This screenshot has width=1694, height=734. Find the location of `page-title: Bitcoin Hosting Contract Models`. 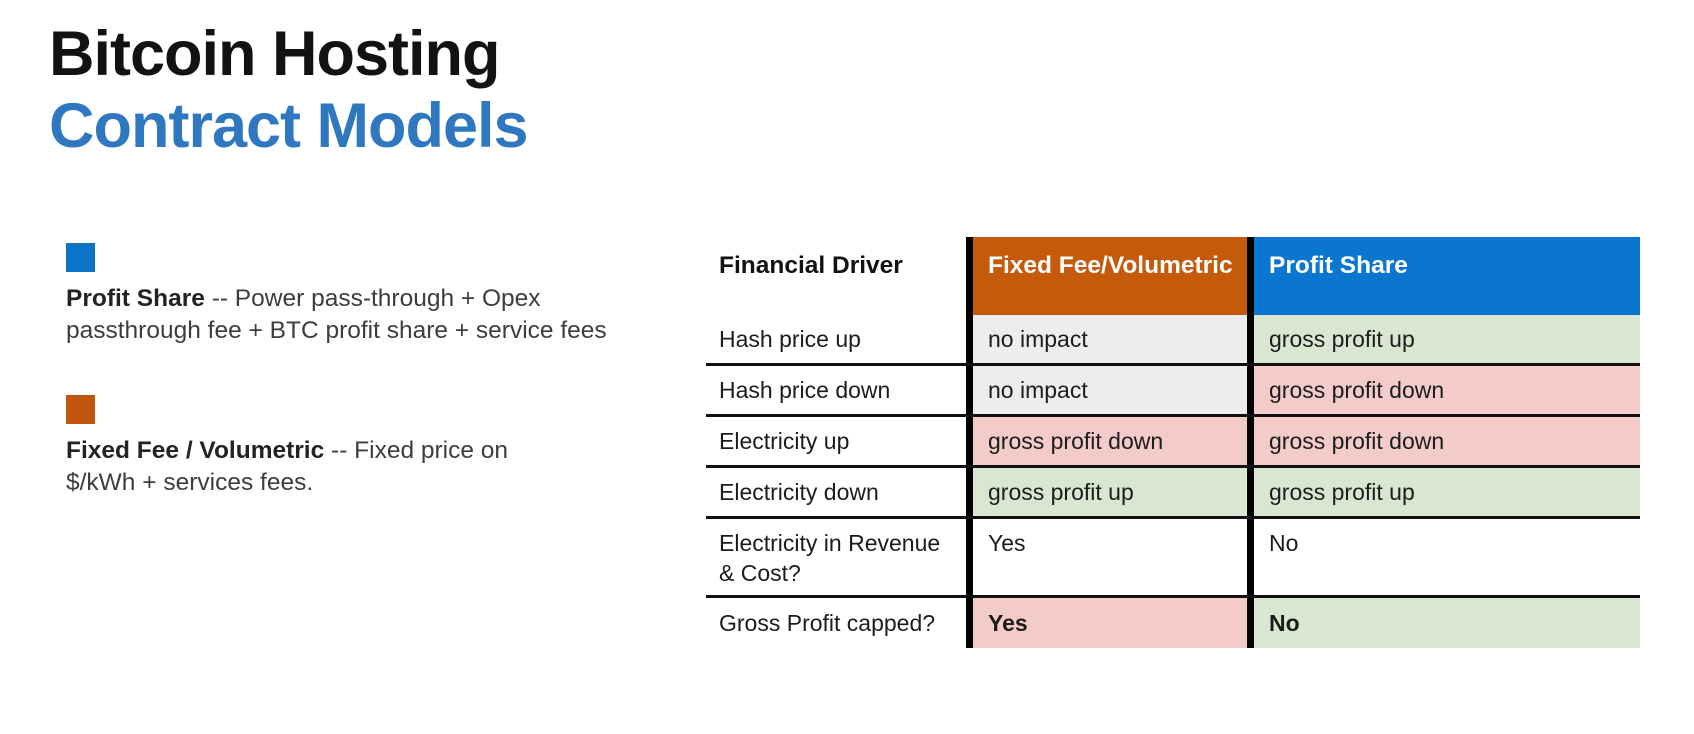

page-title: Bitcoin Hosting Contract Models is located at coordinates (289, 90).